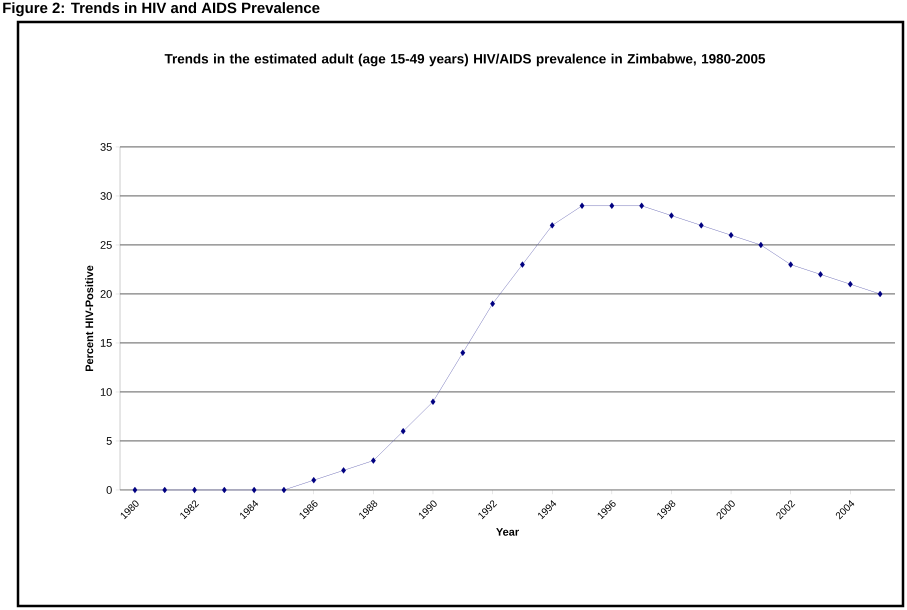 The image size is (907, 610). What do you see at coordinates (106, 343) in the screenshot?
I see `y-tick-label: 15` at bounding box center [106, 343].